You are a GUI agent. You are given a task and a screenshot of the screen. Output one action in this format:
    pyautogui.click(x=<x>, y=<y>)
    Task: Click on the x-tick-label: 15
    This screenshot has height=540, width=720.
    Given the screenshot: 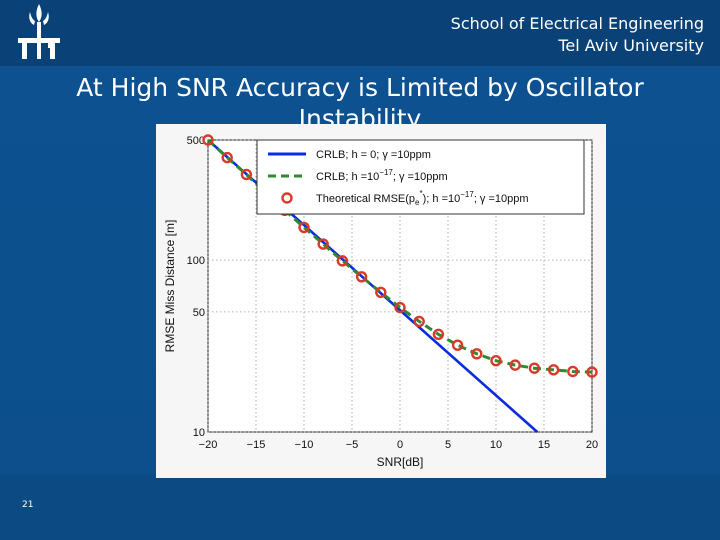 What is the action you would take?
    pyautogui.click(x=544, y=445)
    